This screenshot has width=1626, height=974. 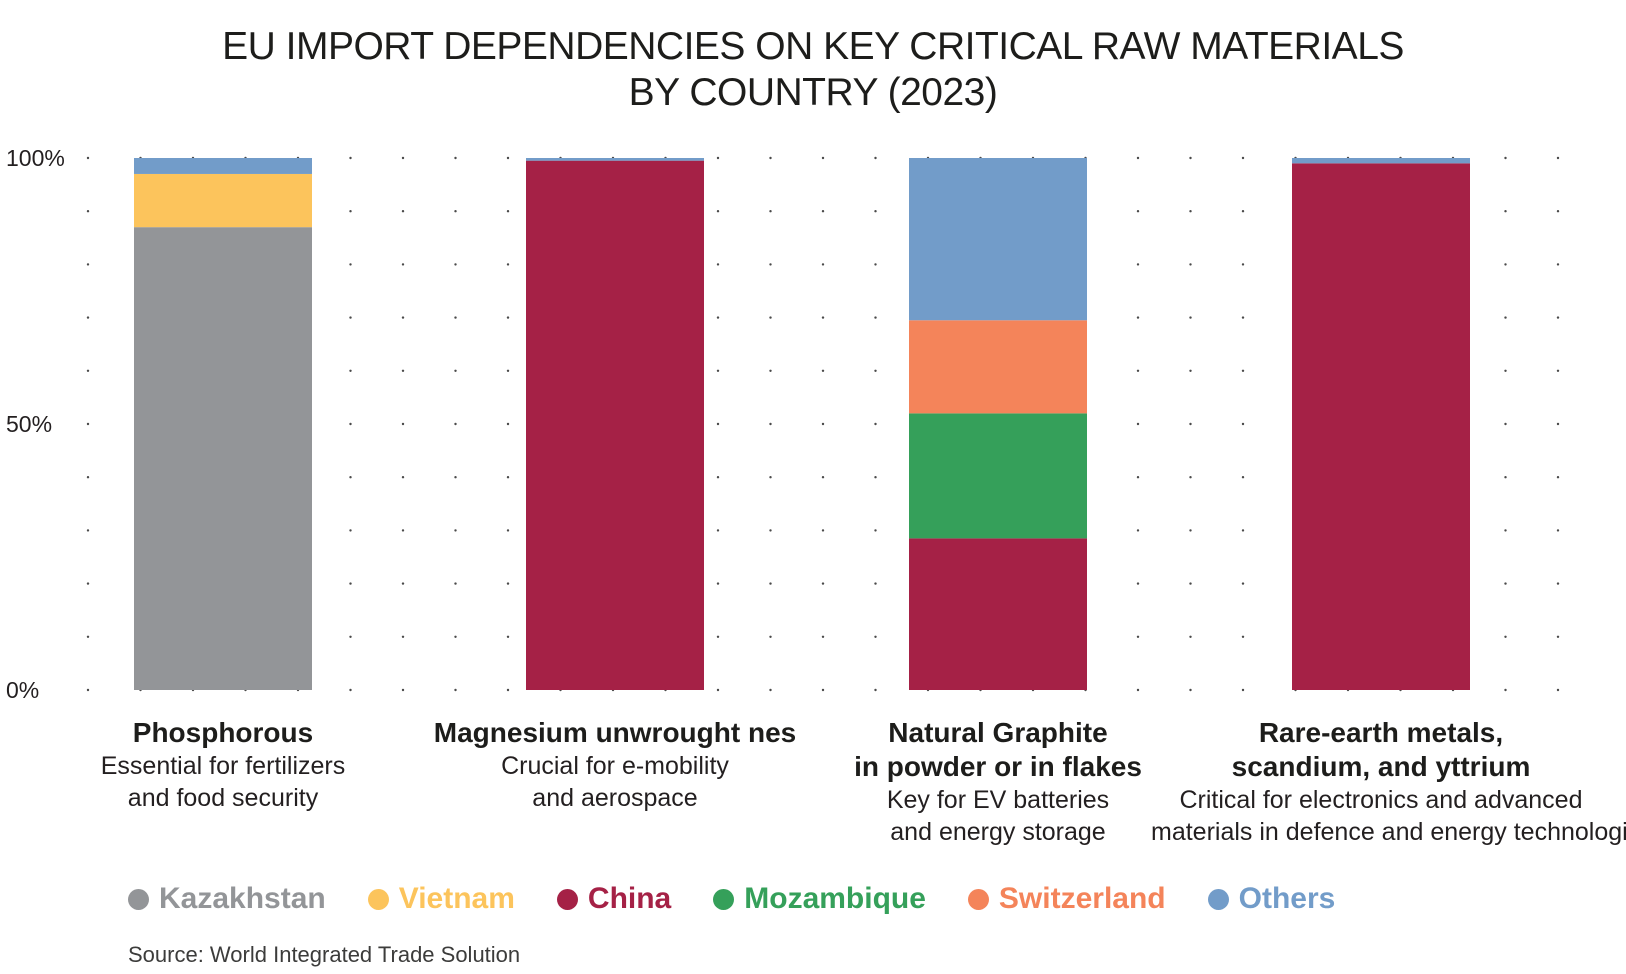 I want to click on category-description: and energy storage, so click(x=998, y=832).